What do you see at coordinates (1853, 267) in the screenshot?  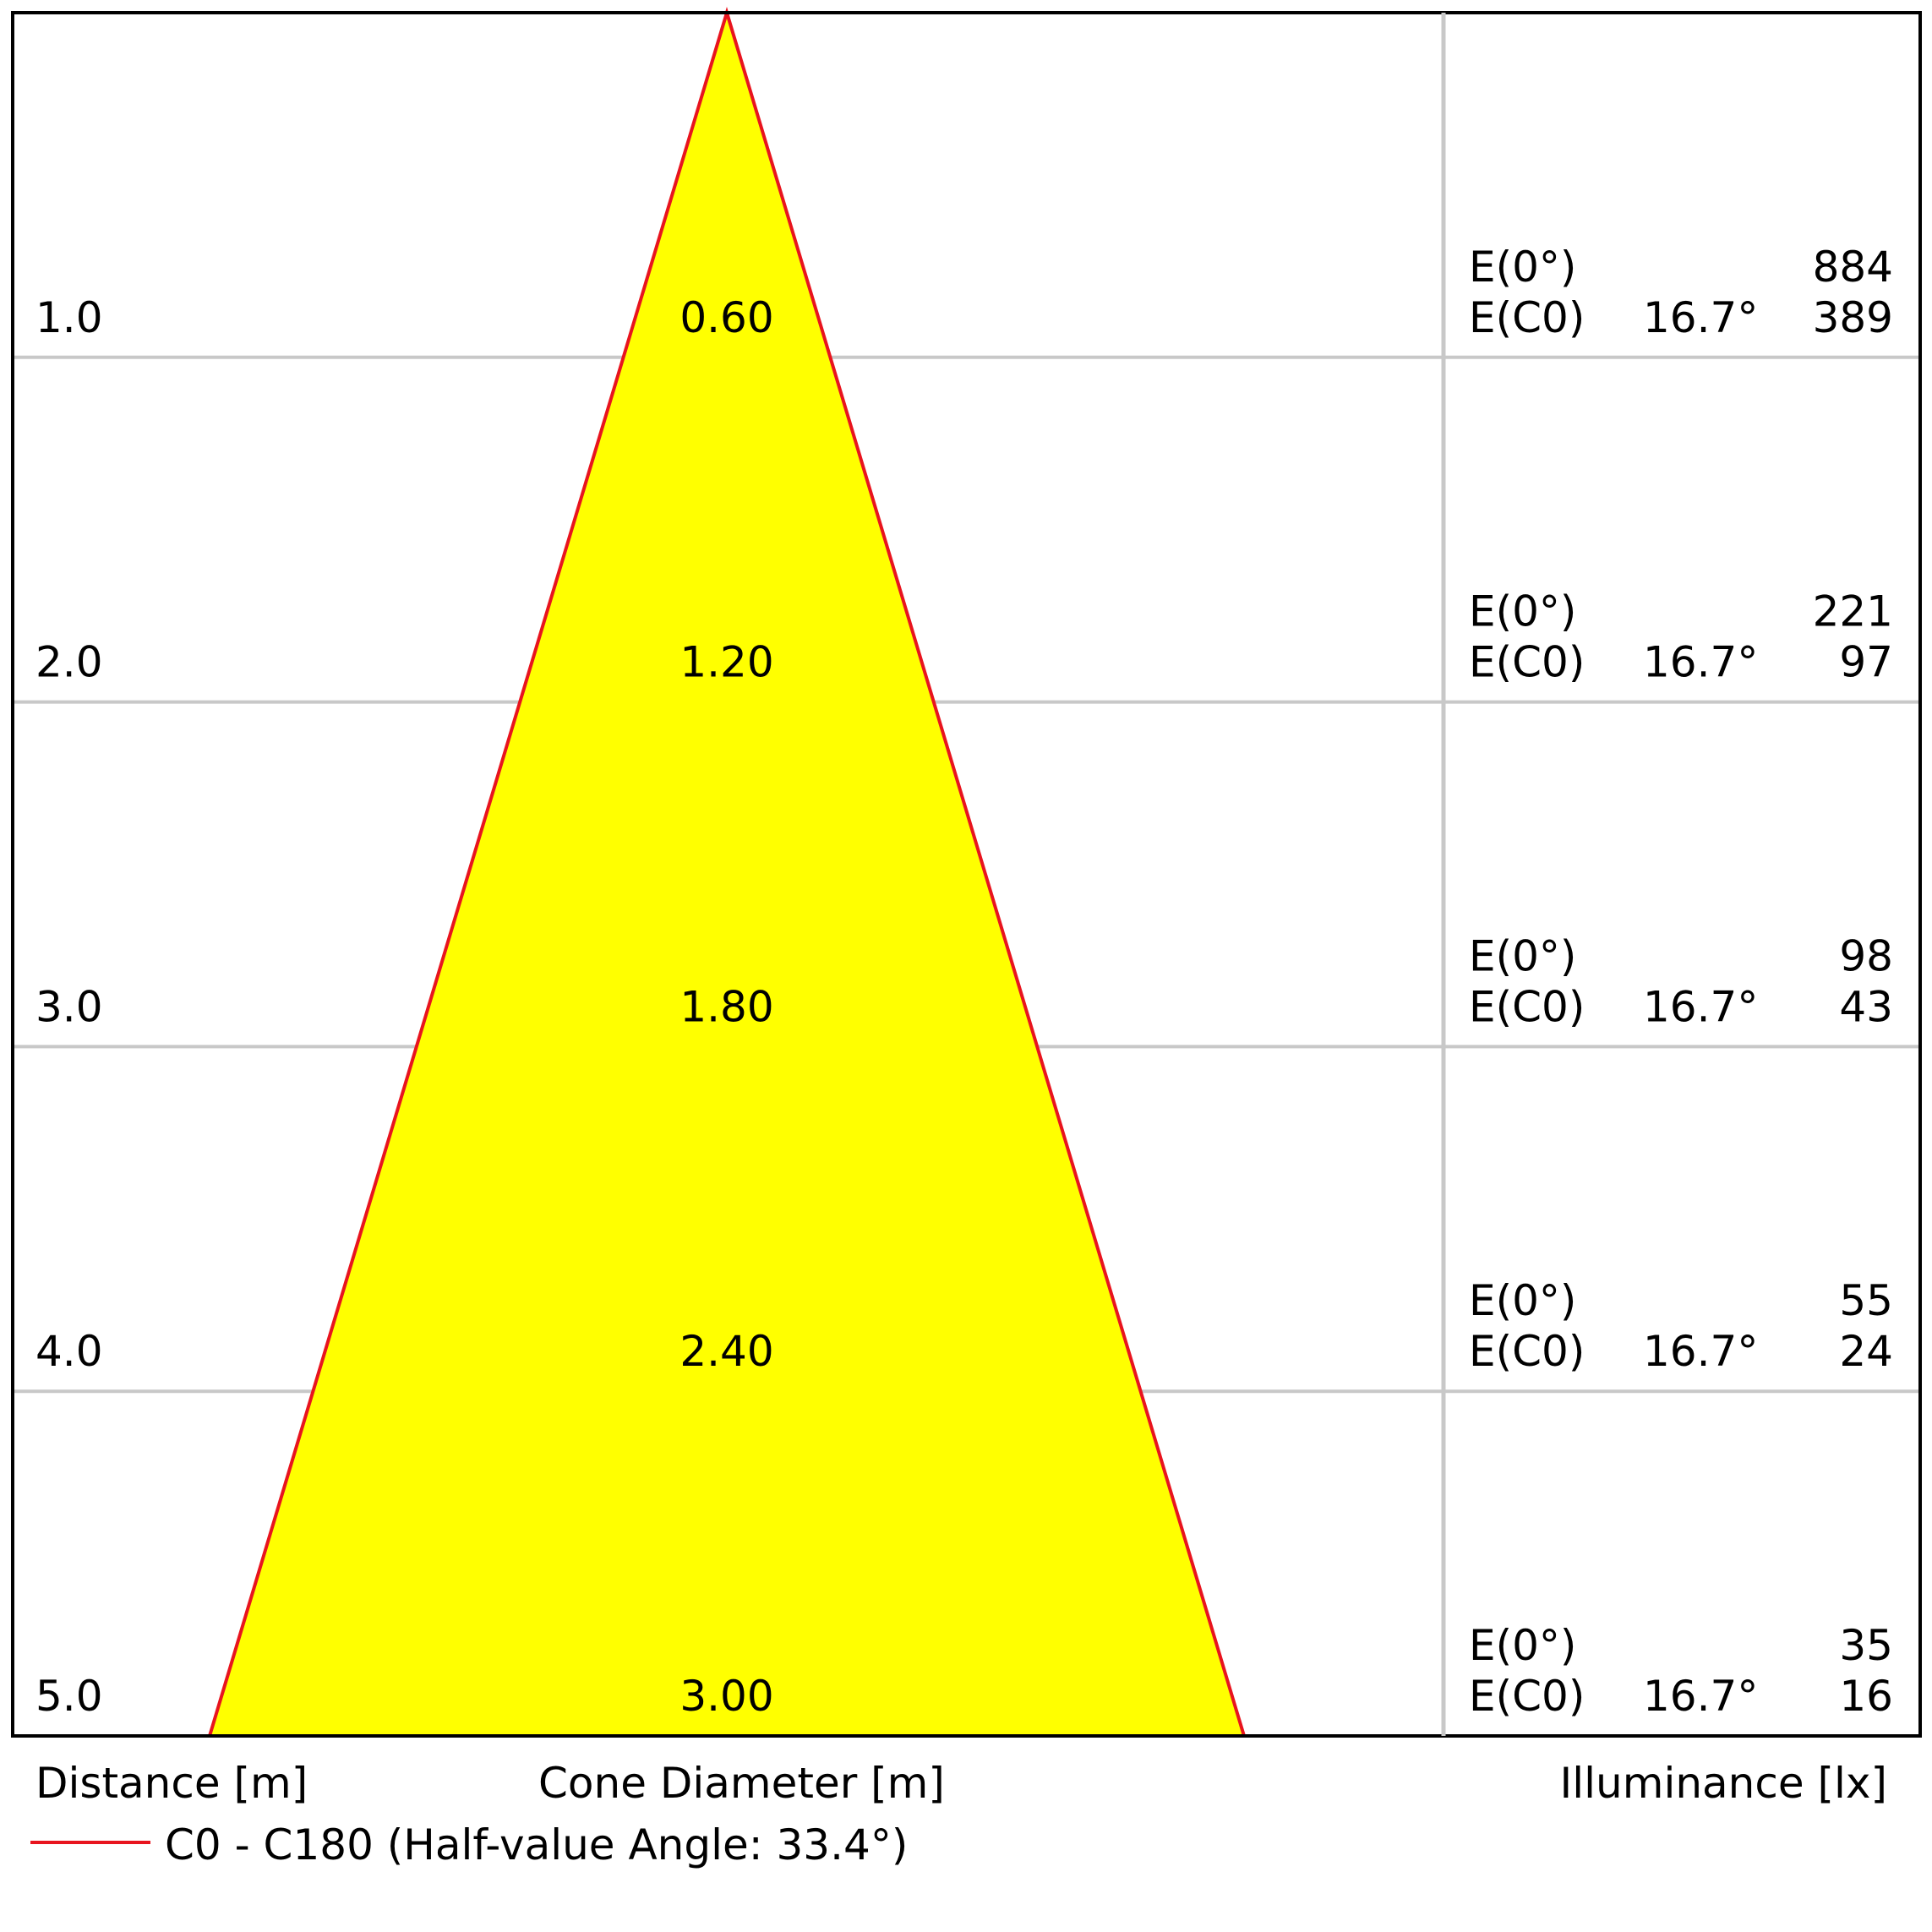 I see `e0-value: 884` at bounding box center [1853, 267].